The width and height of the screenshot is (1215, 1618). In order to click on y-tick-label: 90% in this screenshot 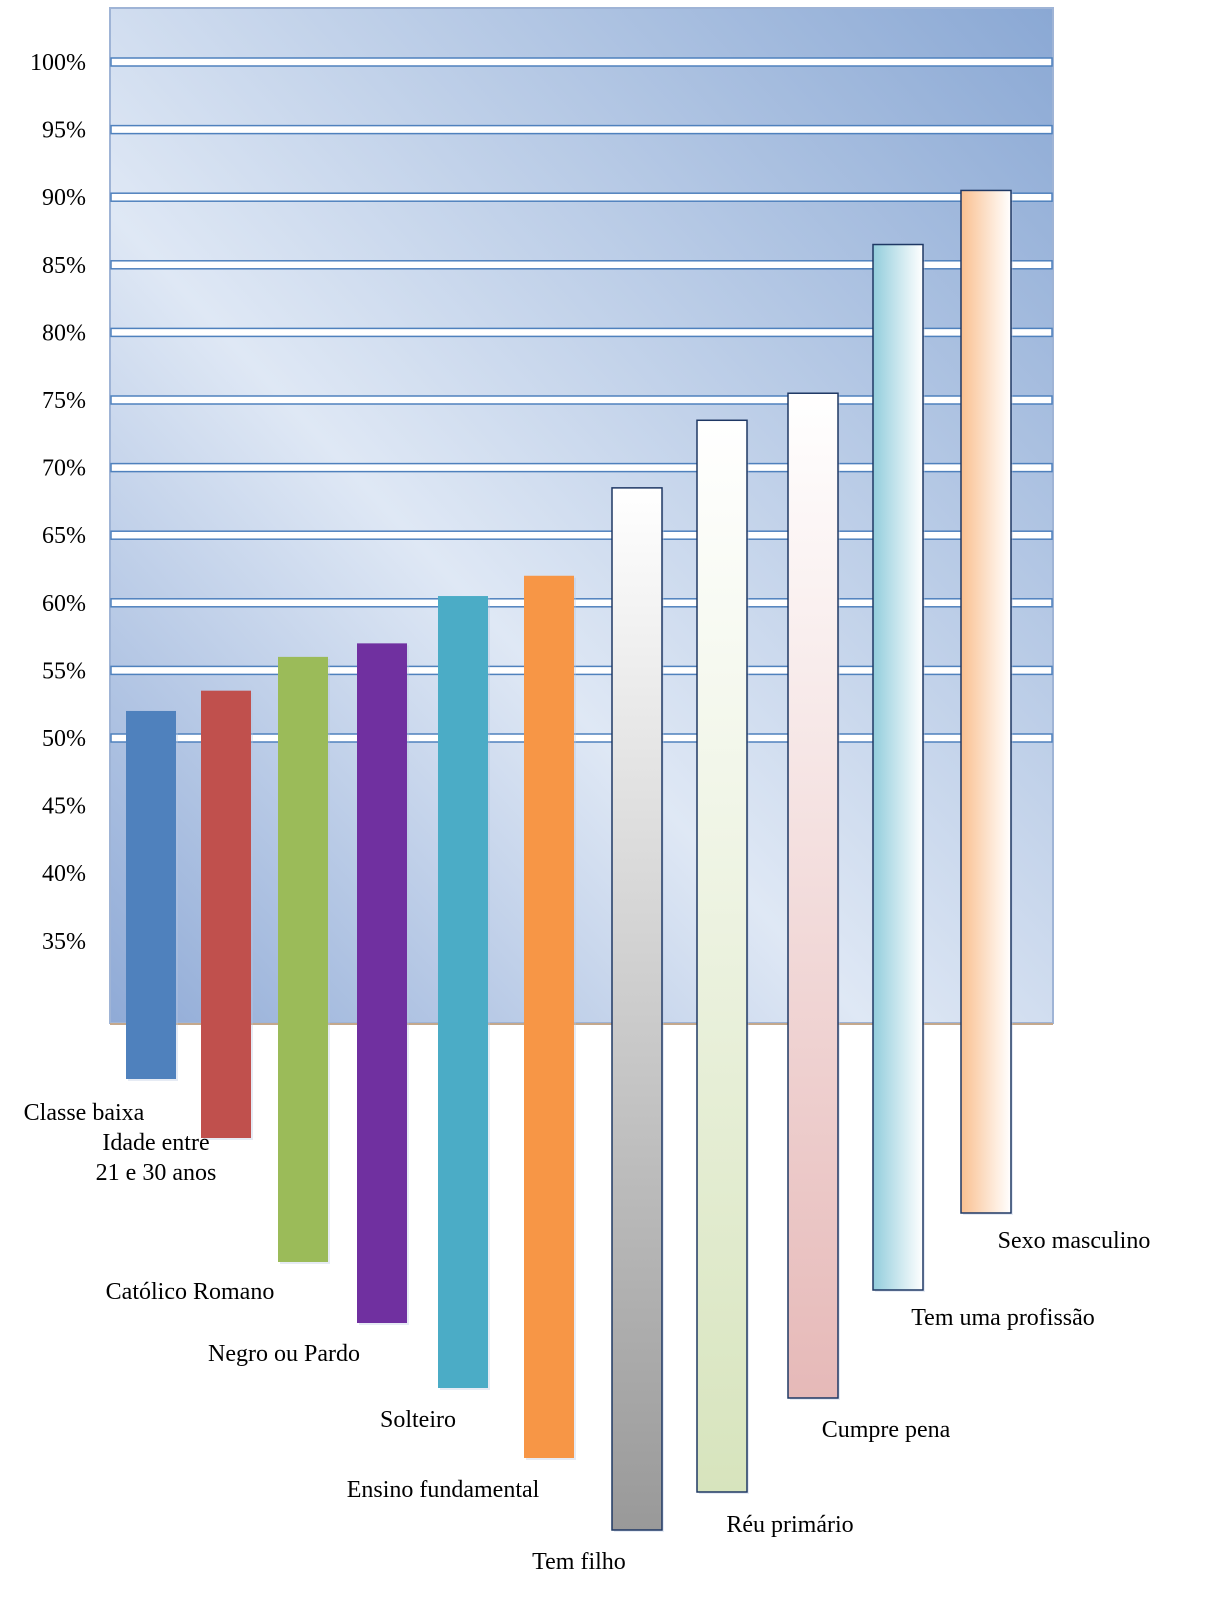, I will do `click(64, 198)`.